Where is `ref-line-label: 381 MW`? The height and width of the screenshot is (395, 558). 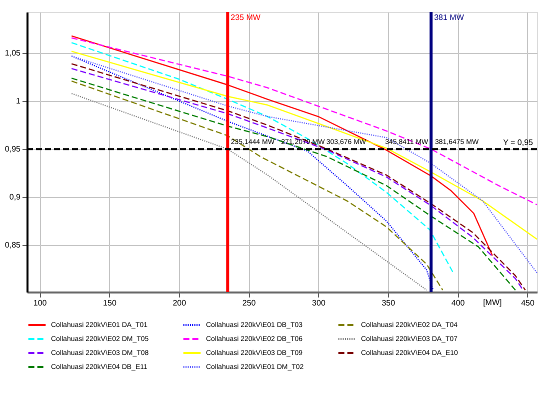 ref-line-label: 381 MW is located at coordinates (449, 17).